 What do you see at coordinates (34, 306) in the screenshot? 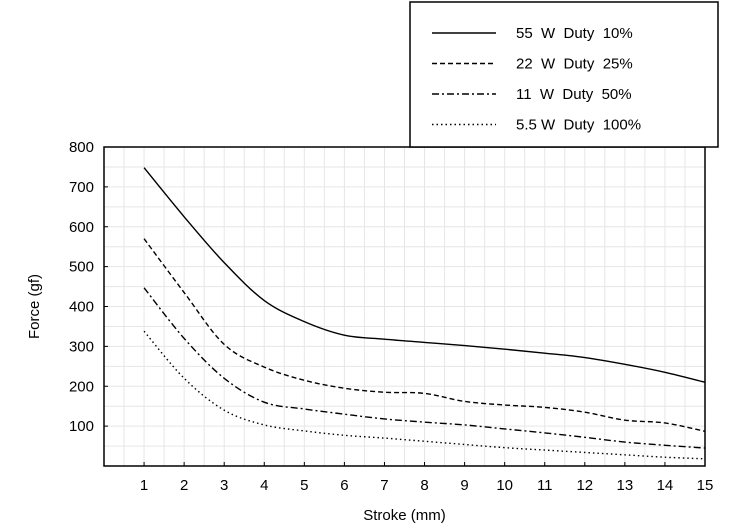
I see `y-axis-title: Force (gf)` at bounding box center [34, 306].